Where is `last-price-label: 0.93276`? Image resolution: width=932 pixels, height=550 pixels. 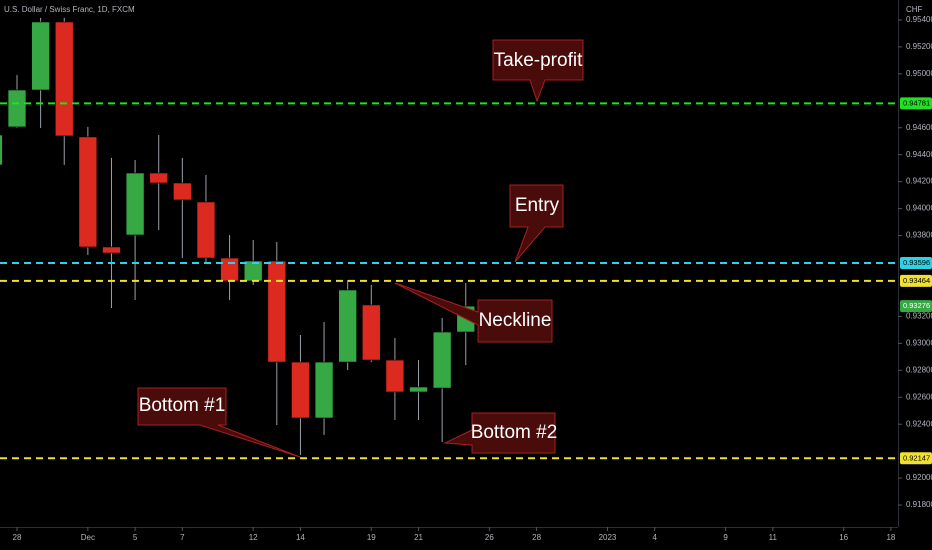 last-price-label: 0.93276 is located at coordinates (916, 305).